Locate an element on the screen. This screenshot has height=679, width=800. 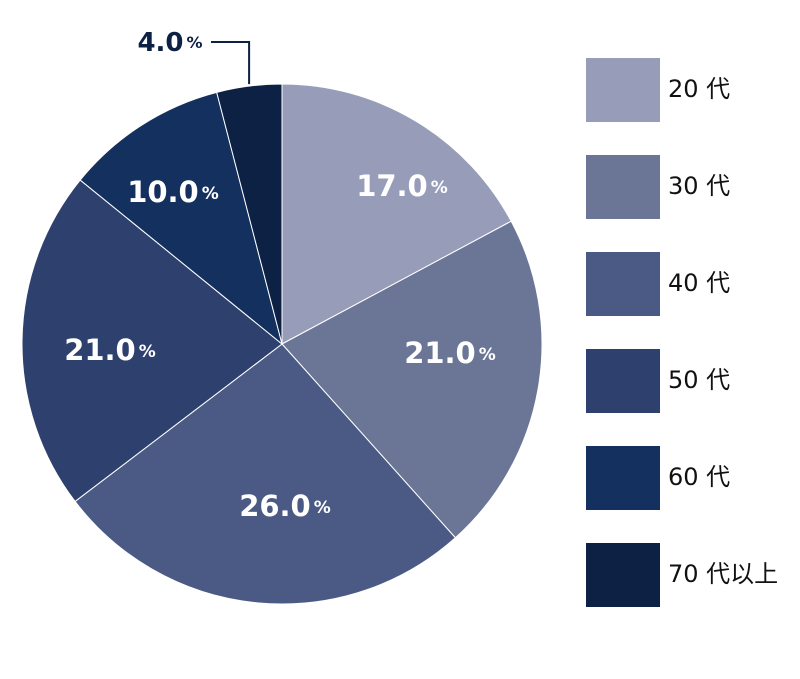
legend-label-5: 60 代 is located at coordinates (699, 477).